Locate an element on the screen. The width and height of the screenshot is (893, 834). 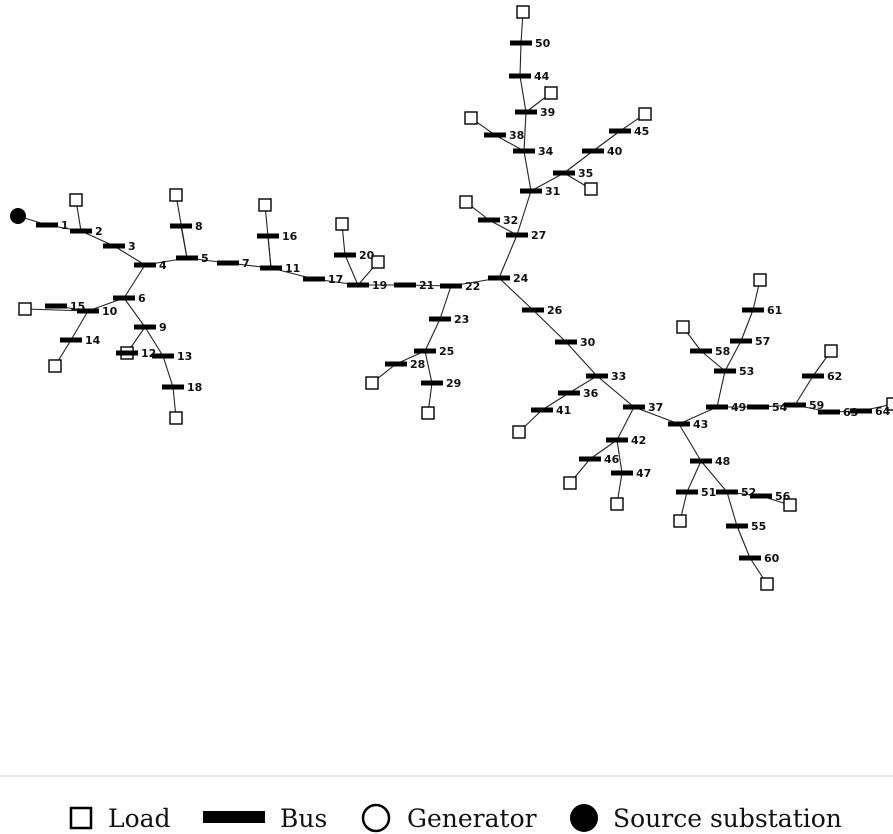
bus-23-label: 23 is located at coordinates (461, 319).